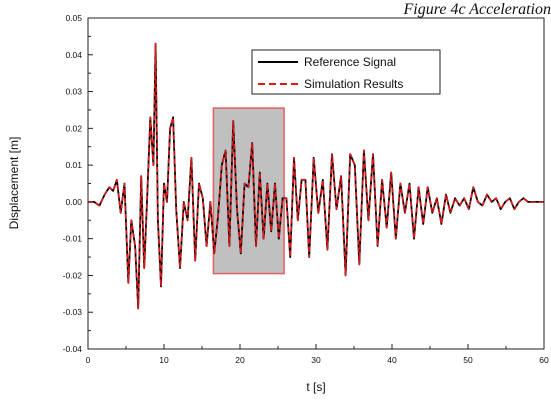 The image size is (551, 406). What do you see at coordinates (73, 349) in the screenshot?
I see `y-tick-label: -0.04` at bounding box center [73, 349].